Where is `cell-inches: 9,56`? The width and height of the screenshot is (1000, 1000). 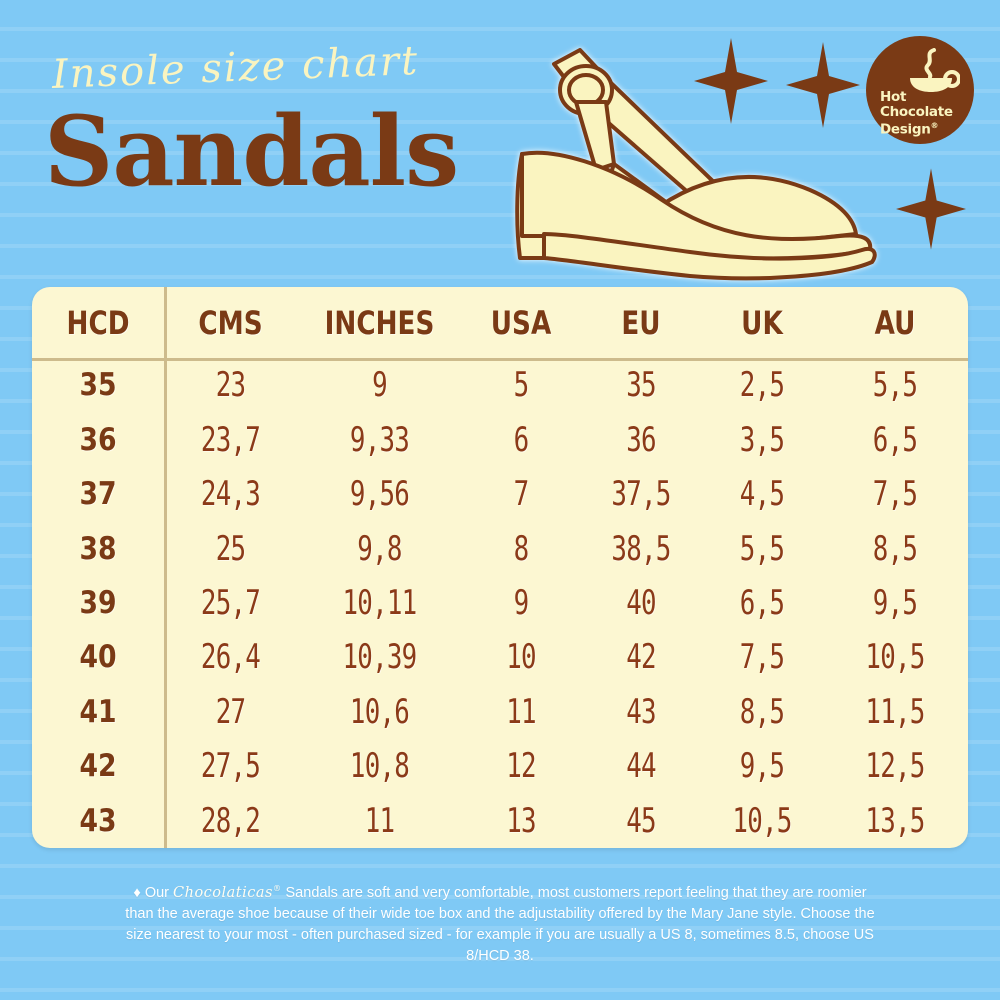 cell-inches: 9,56 is located at coordinates (379, 494).